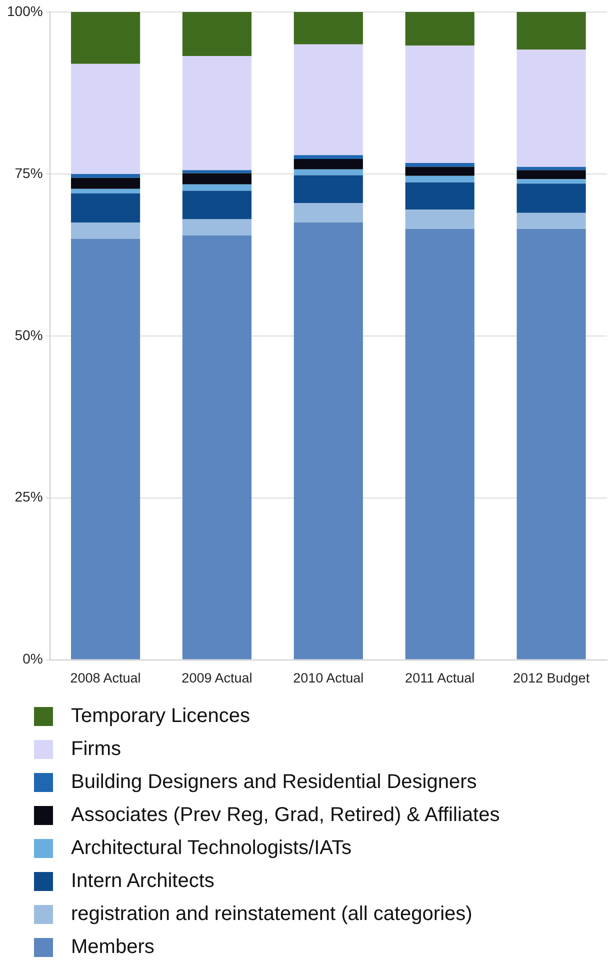 This screenshot has width=615, height=971. Describe the element at coordinates (285, 815) in the screenshot. I see `legend-label: Associates (Prev Reg, Grad, Retired) & Affiliates` at that location.